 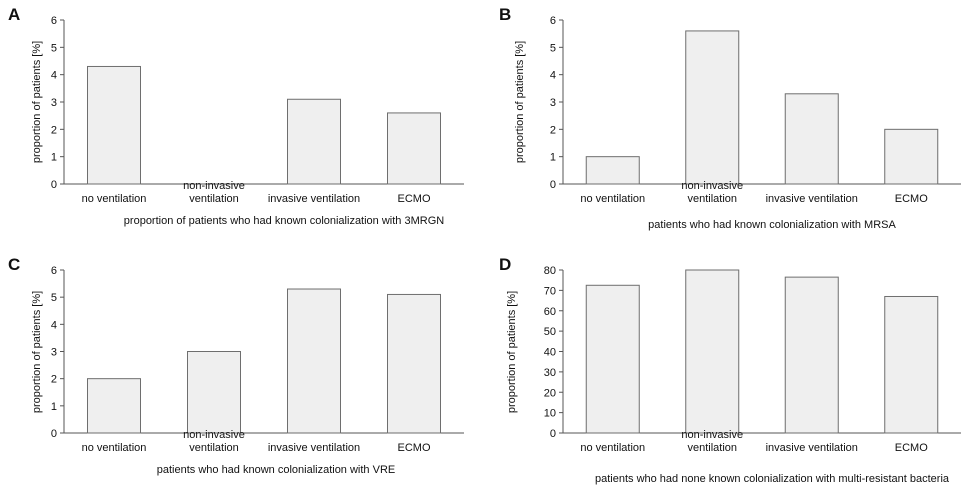 What do you see at coordinates (550, 271) in the screenshot?
I see `y-tick-label: 80` at bounding box center [550, 271].